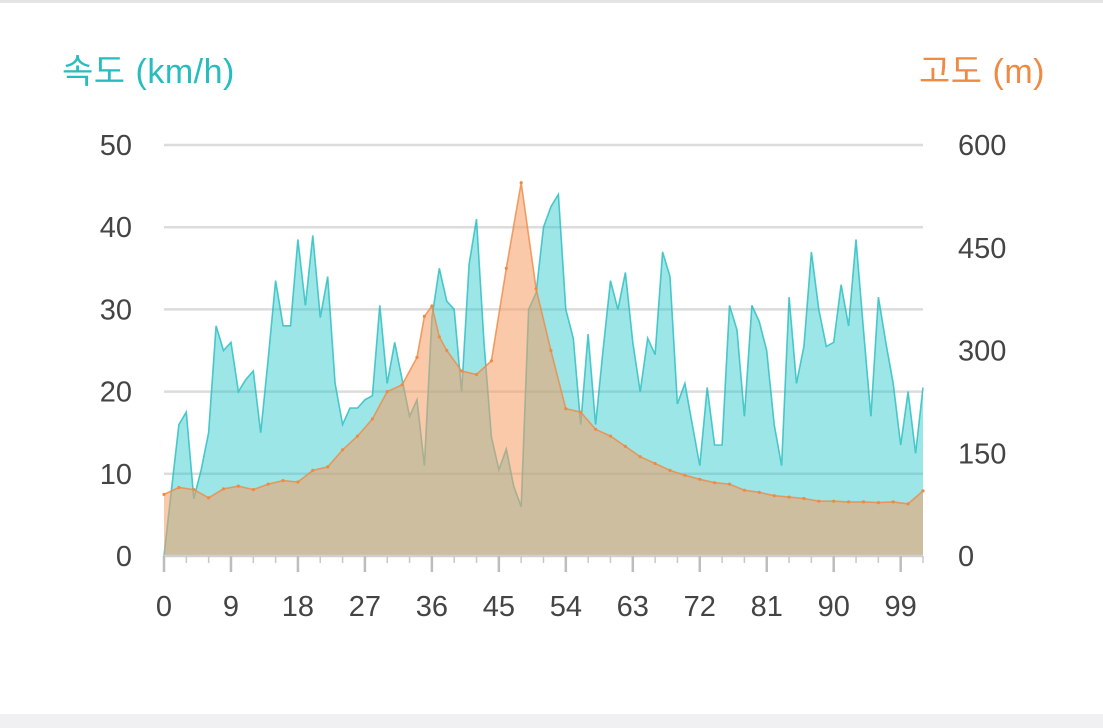 This screenshot has height=728, width=1103. Describe the element at coordinates (982, 454) in the screenshot. I see `right-tick-label: 150` at that location.